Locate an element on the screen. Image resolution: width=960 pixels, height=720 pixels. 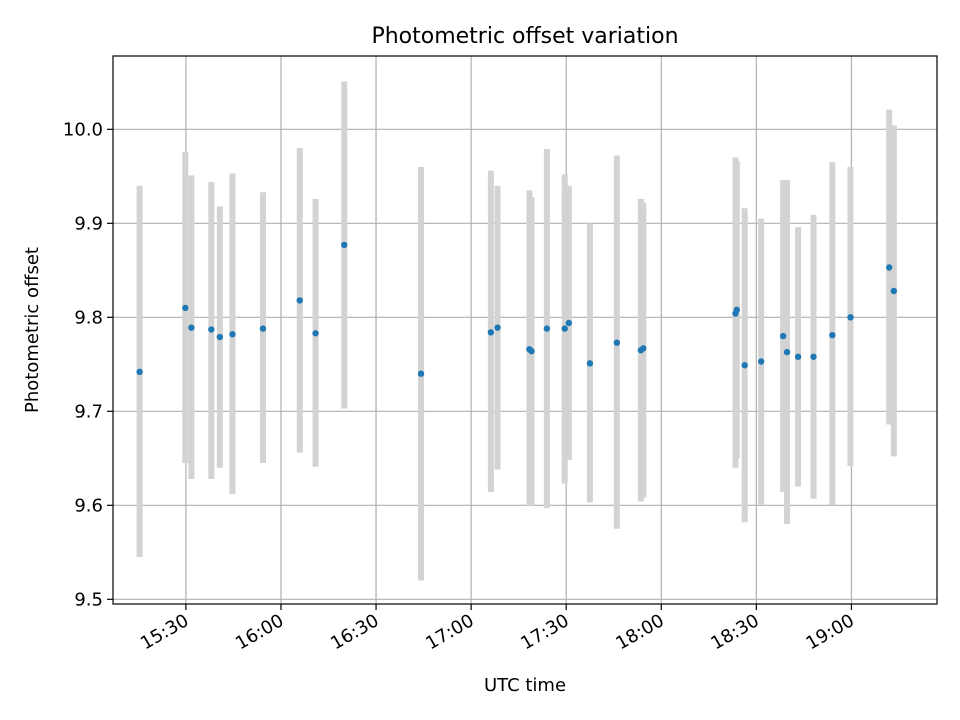
chart-title: Photometric offset variation is located at coordinates (524, 36).